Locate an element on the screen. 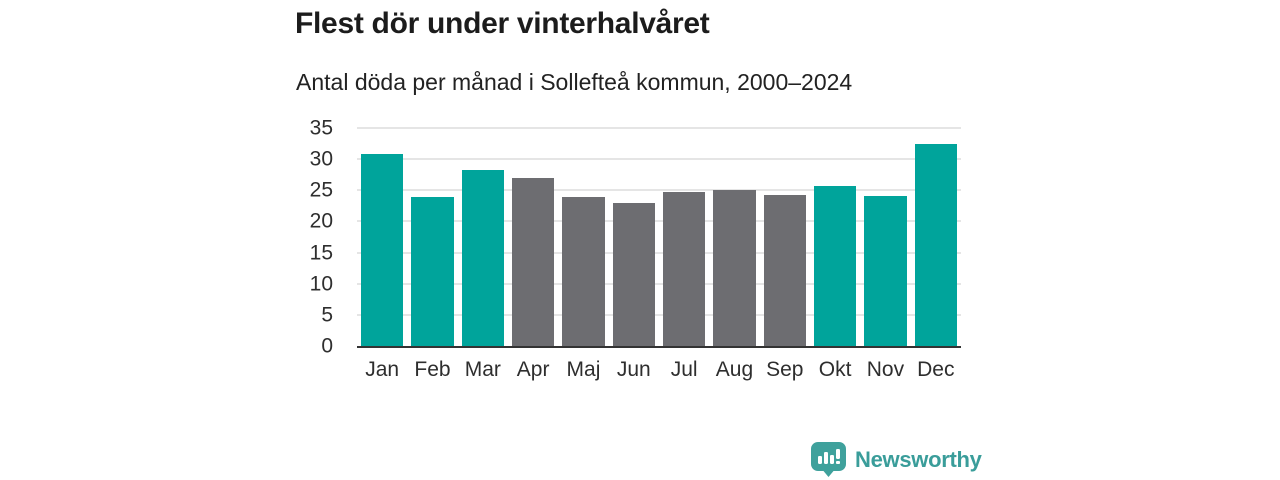 This screenshot has width=1280, height=480. newsworthy-speech-bubble-bar-chart-icon is located at coordinates (828, 459).